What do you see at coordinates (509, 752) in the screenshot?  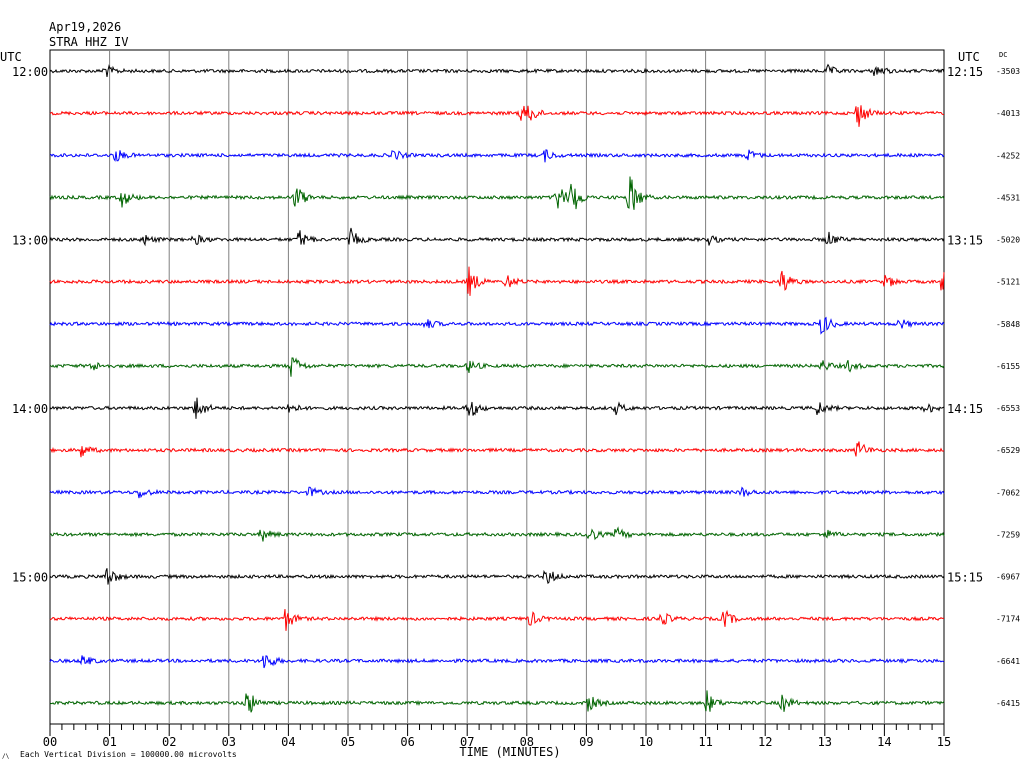 I see `x-axis-title: TIME (MINUTES)` at bounding box center [509, 752].